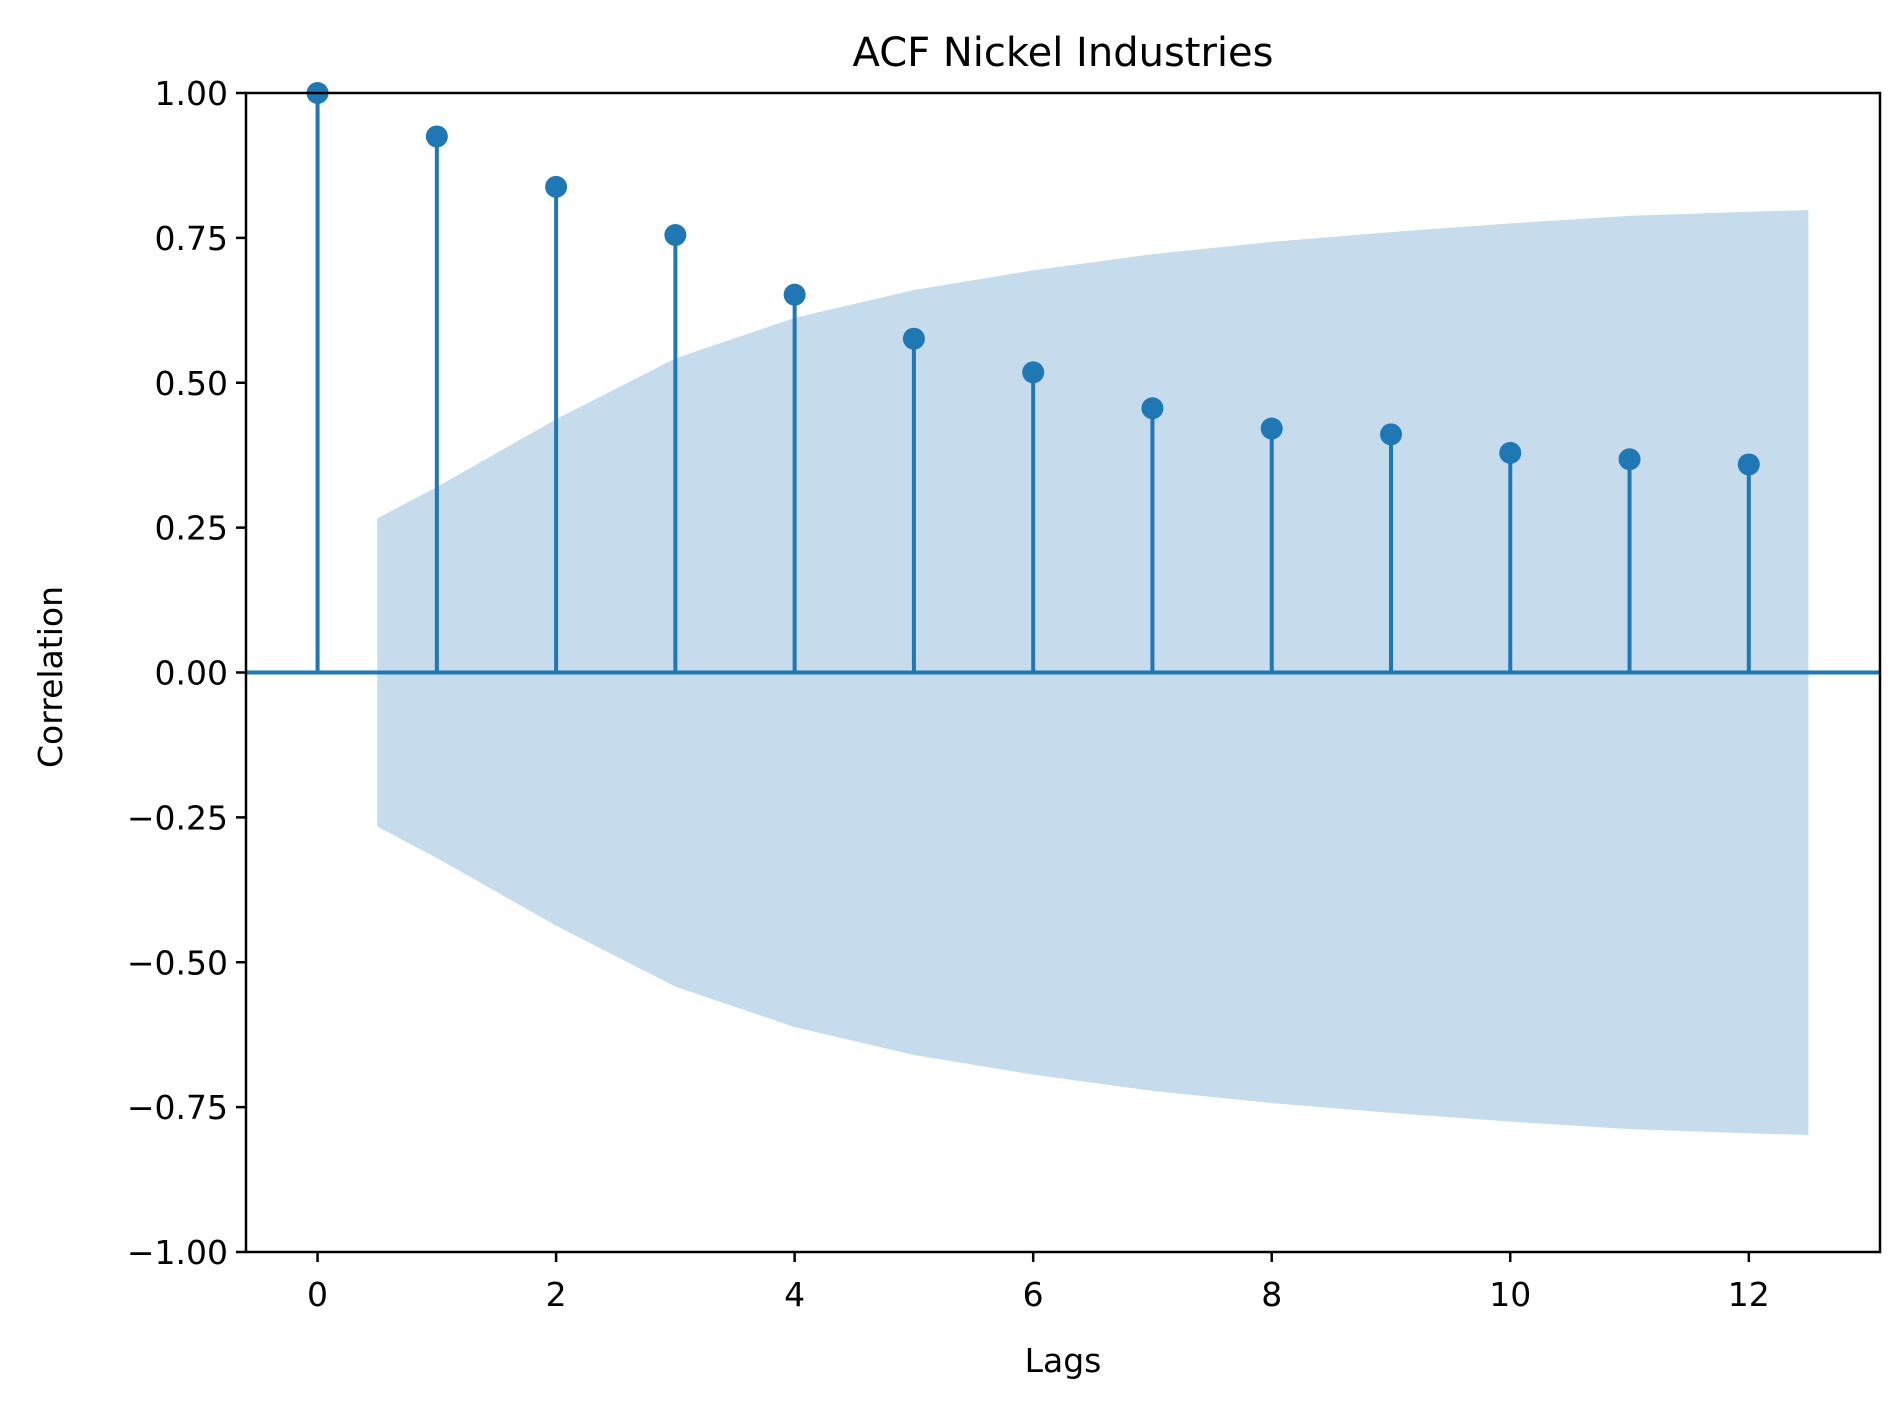 The width and height of the screenshot is (1902, 1411). What do you see at coordinates (1033, 1294) in the screenshot?
I see `x-tick-label: 6` at bounding box center [1033, 1294].